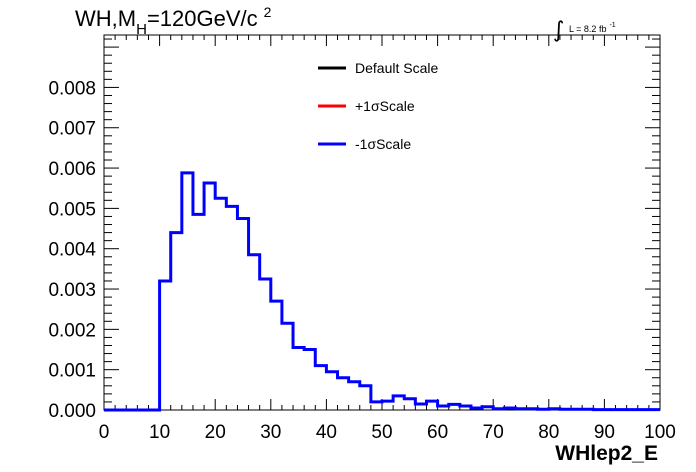 This screenshot has width=696, height=472. What do you see at coordinates (385, 106) in the screenshot?
I see `legend-label: +1σScale` at bounding box center [385, 106].